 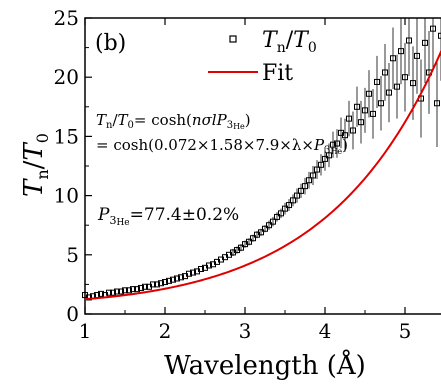 I want to click on x-tick-label: 3, so click(x=245, y=331).